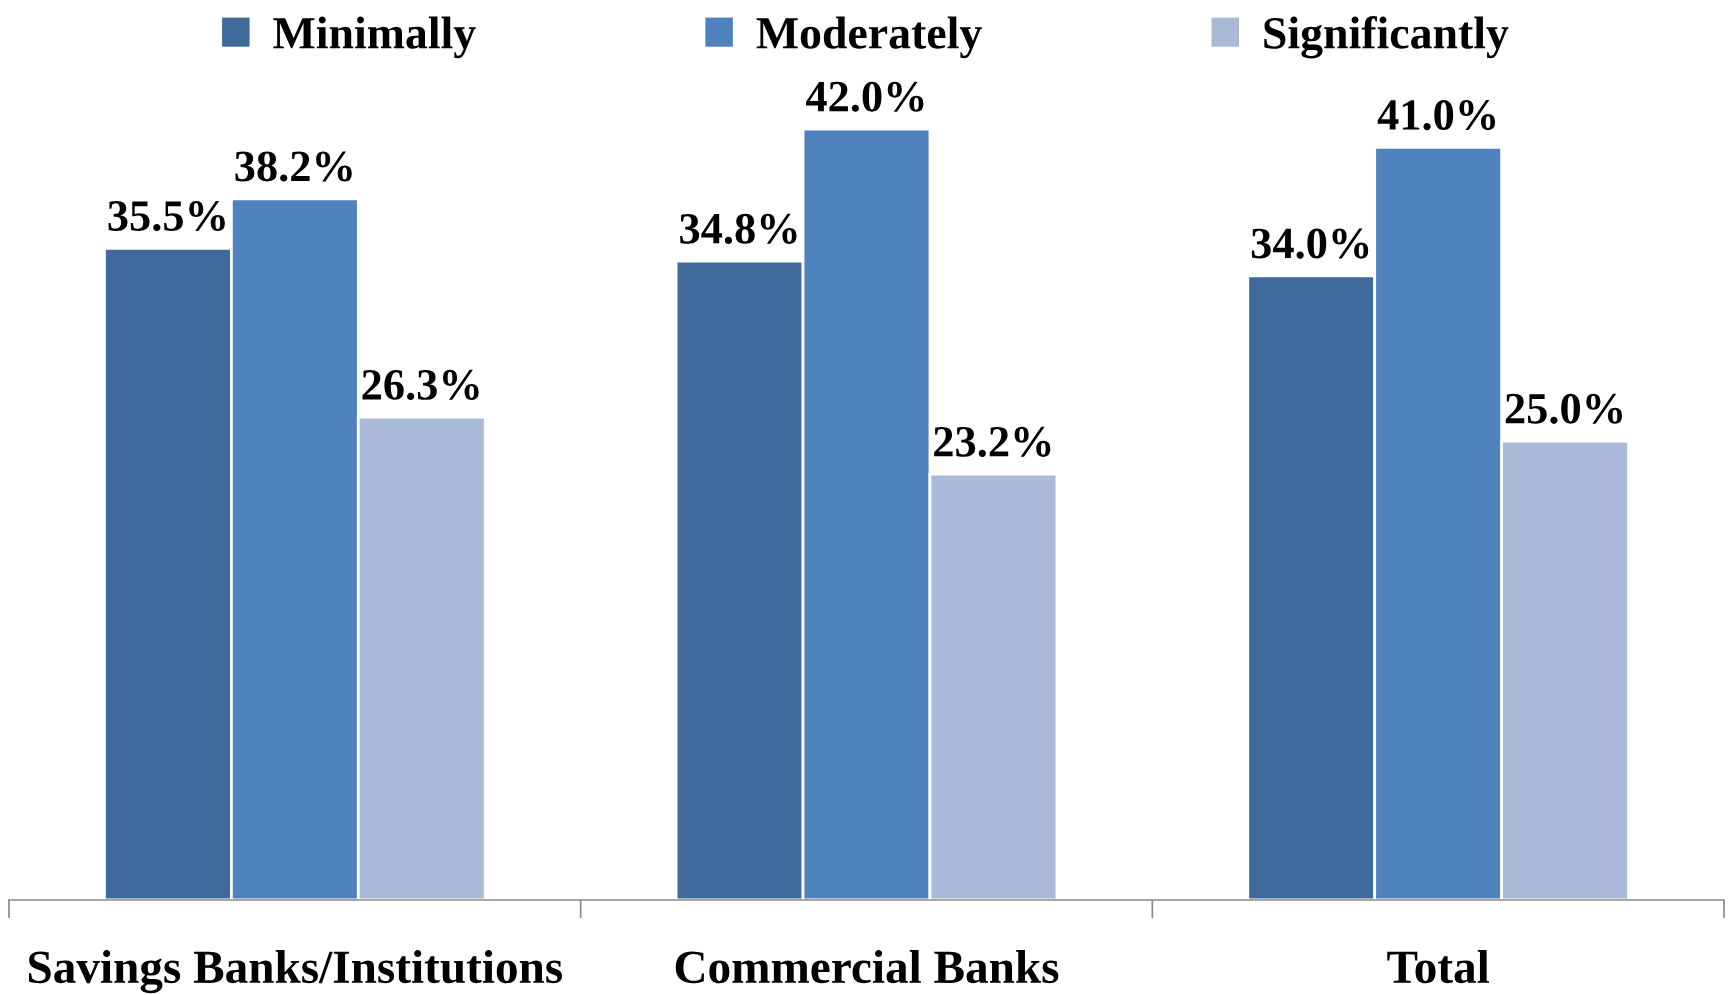 This screenshot has height=995, width=1731. Describe the element at coordinates (166, 216) in the screenshot. I see `data-label: 35.5%` at that location.